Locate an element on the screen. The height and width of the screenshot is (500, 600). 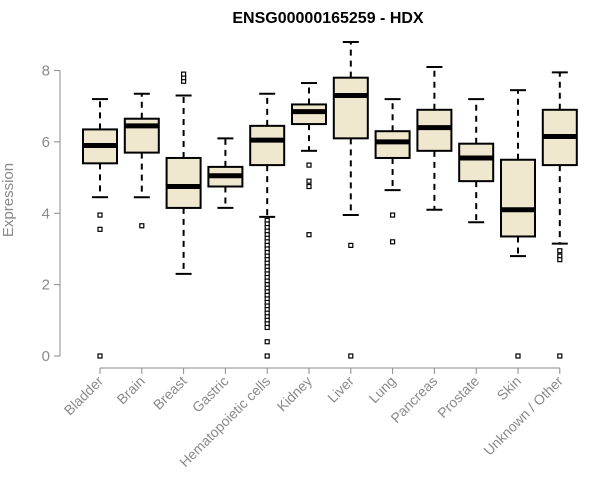
x-tick-label: Bladder is located at coordinates (84, 396).